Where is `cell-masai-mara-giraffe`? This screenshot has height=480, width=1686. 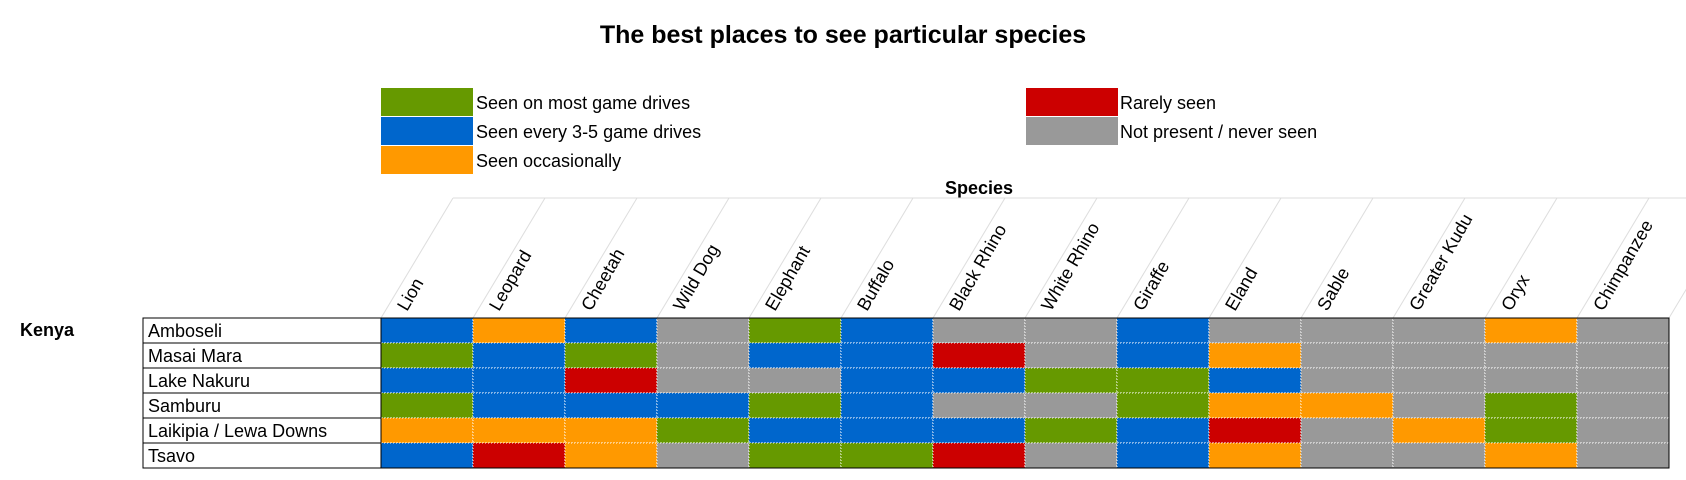 cell-masai-mara-giraffe is located at coordinates (1163, 355).